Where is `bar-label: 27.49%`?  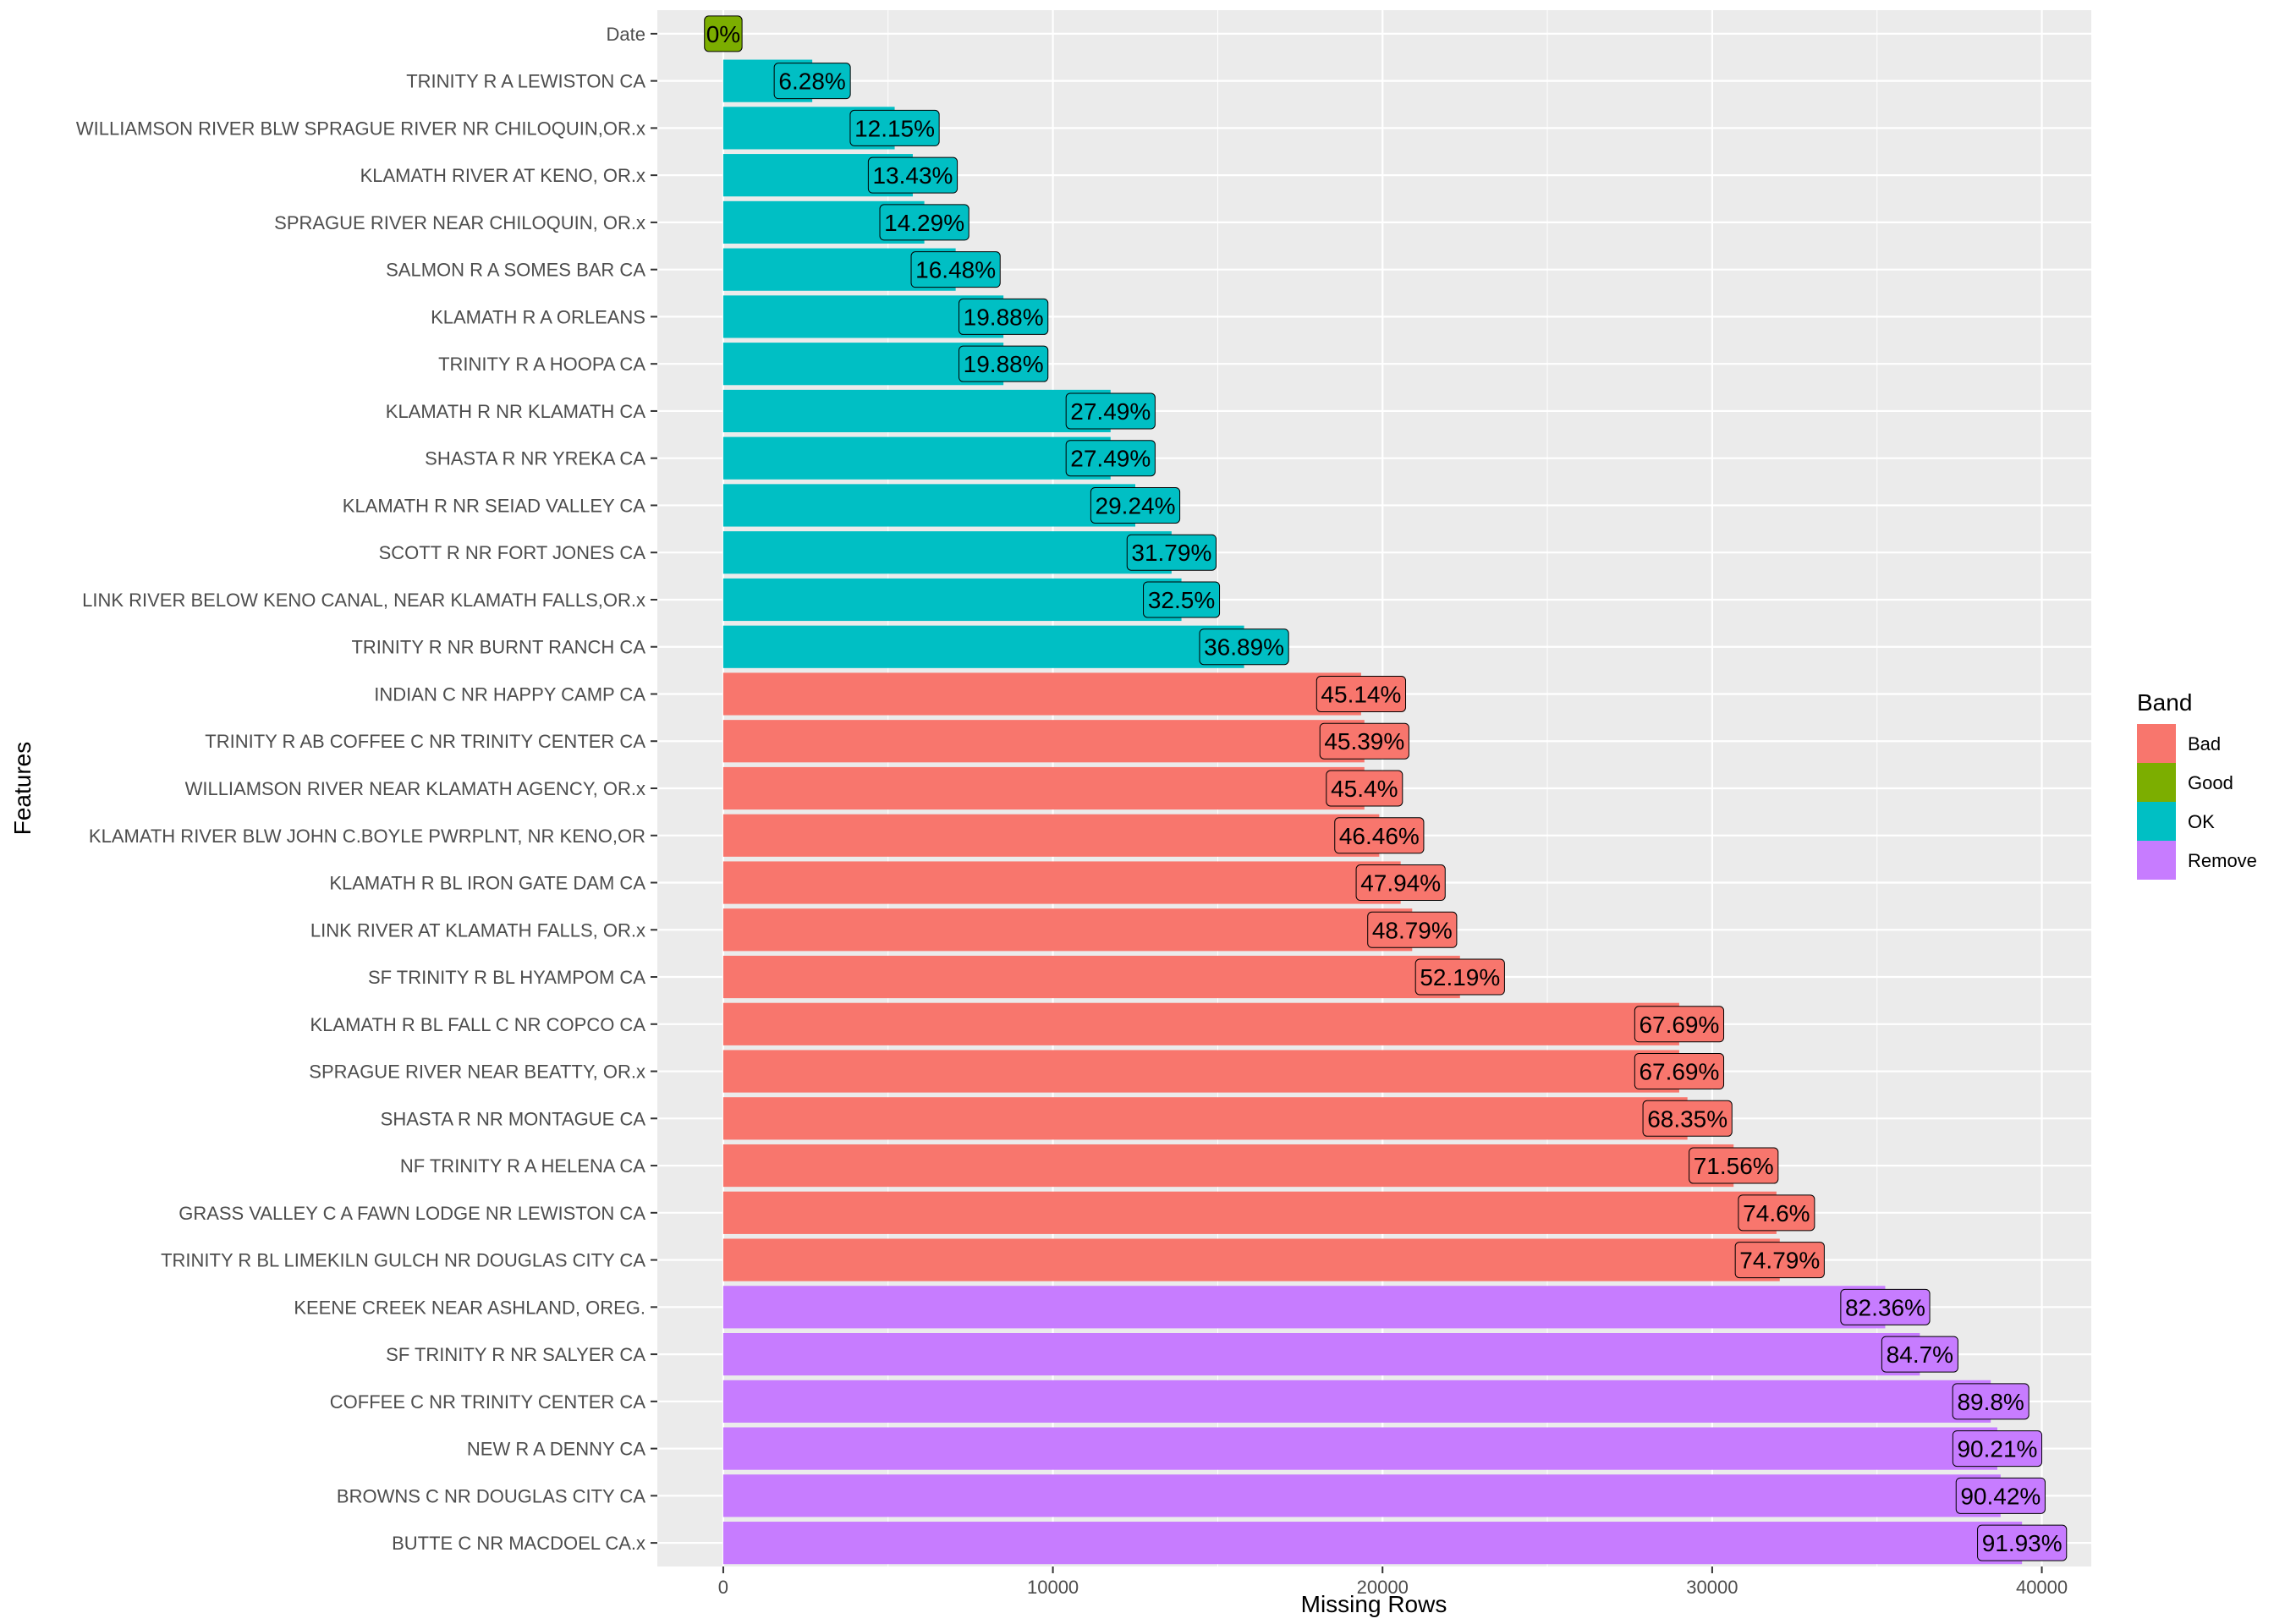 bar-label: 27.49% is located at coordinates (1111, 411).